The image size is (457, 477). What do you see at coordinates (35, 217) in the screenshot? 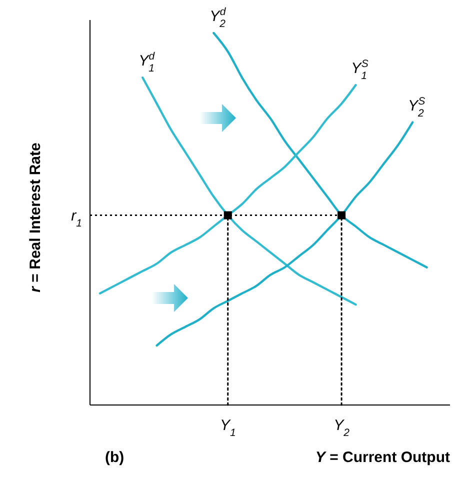
I see `y-axis-title: r = Real Interest Rate` at bounding box center [35, 217].